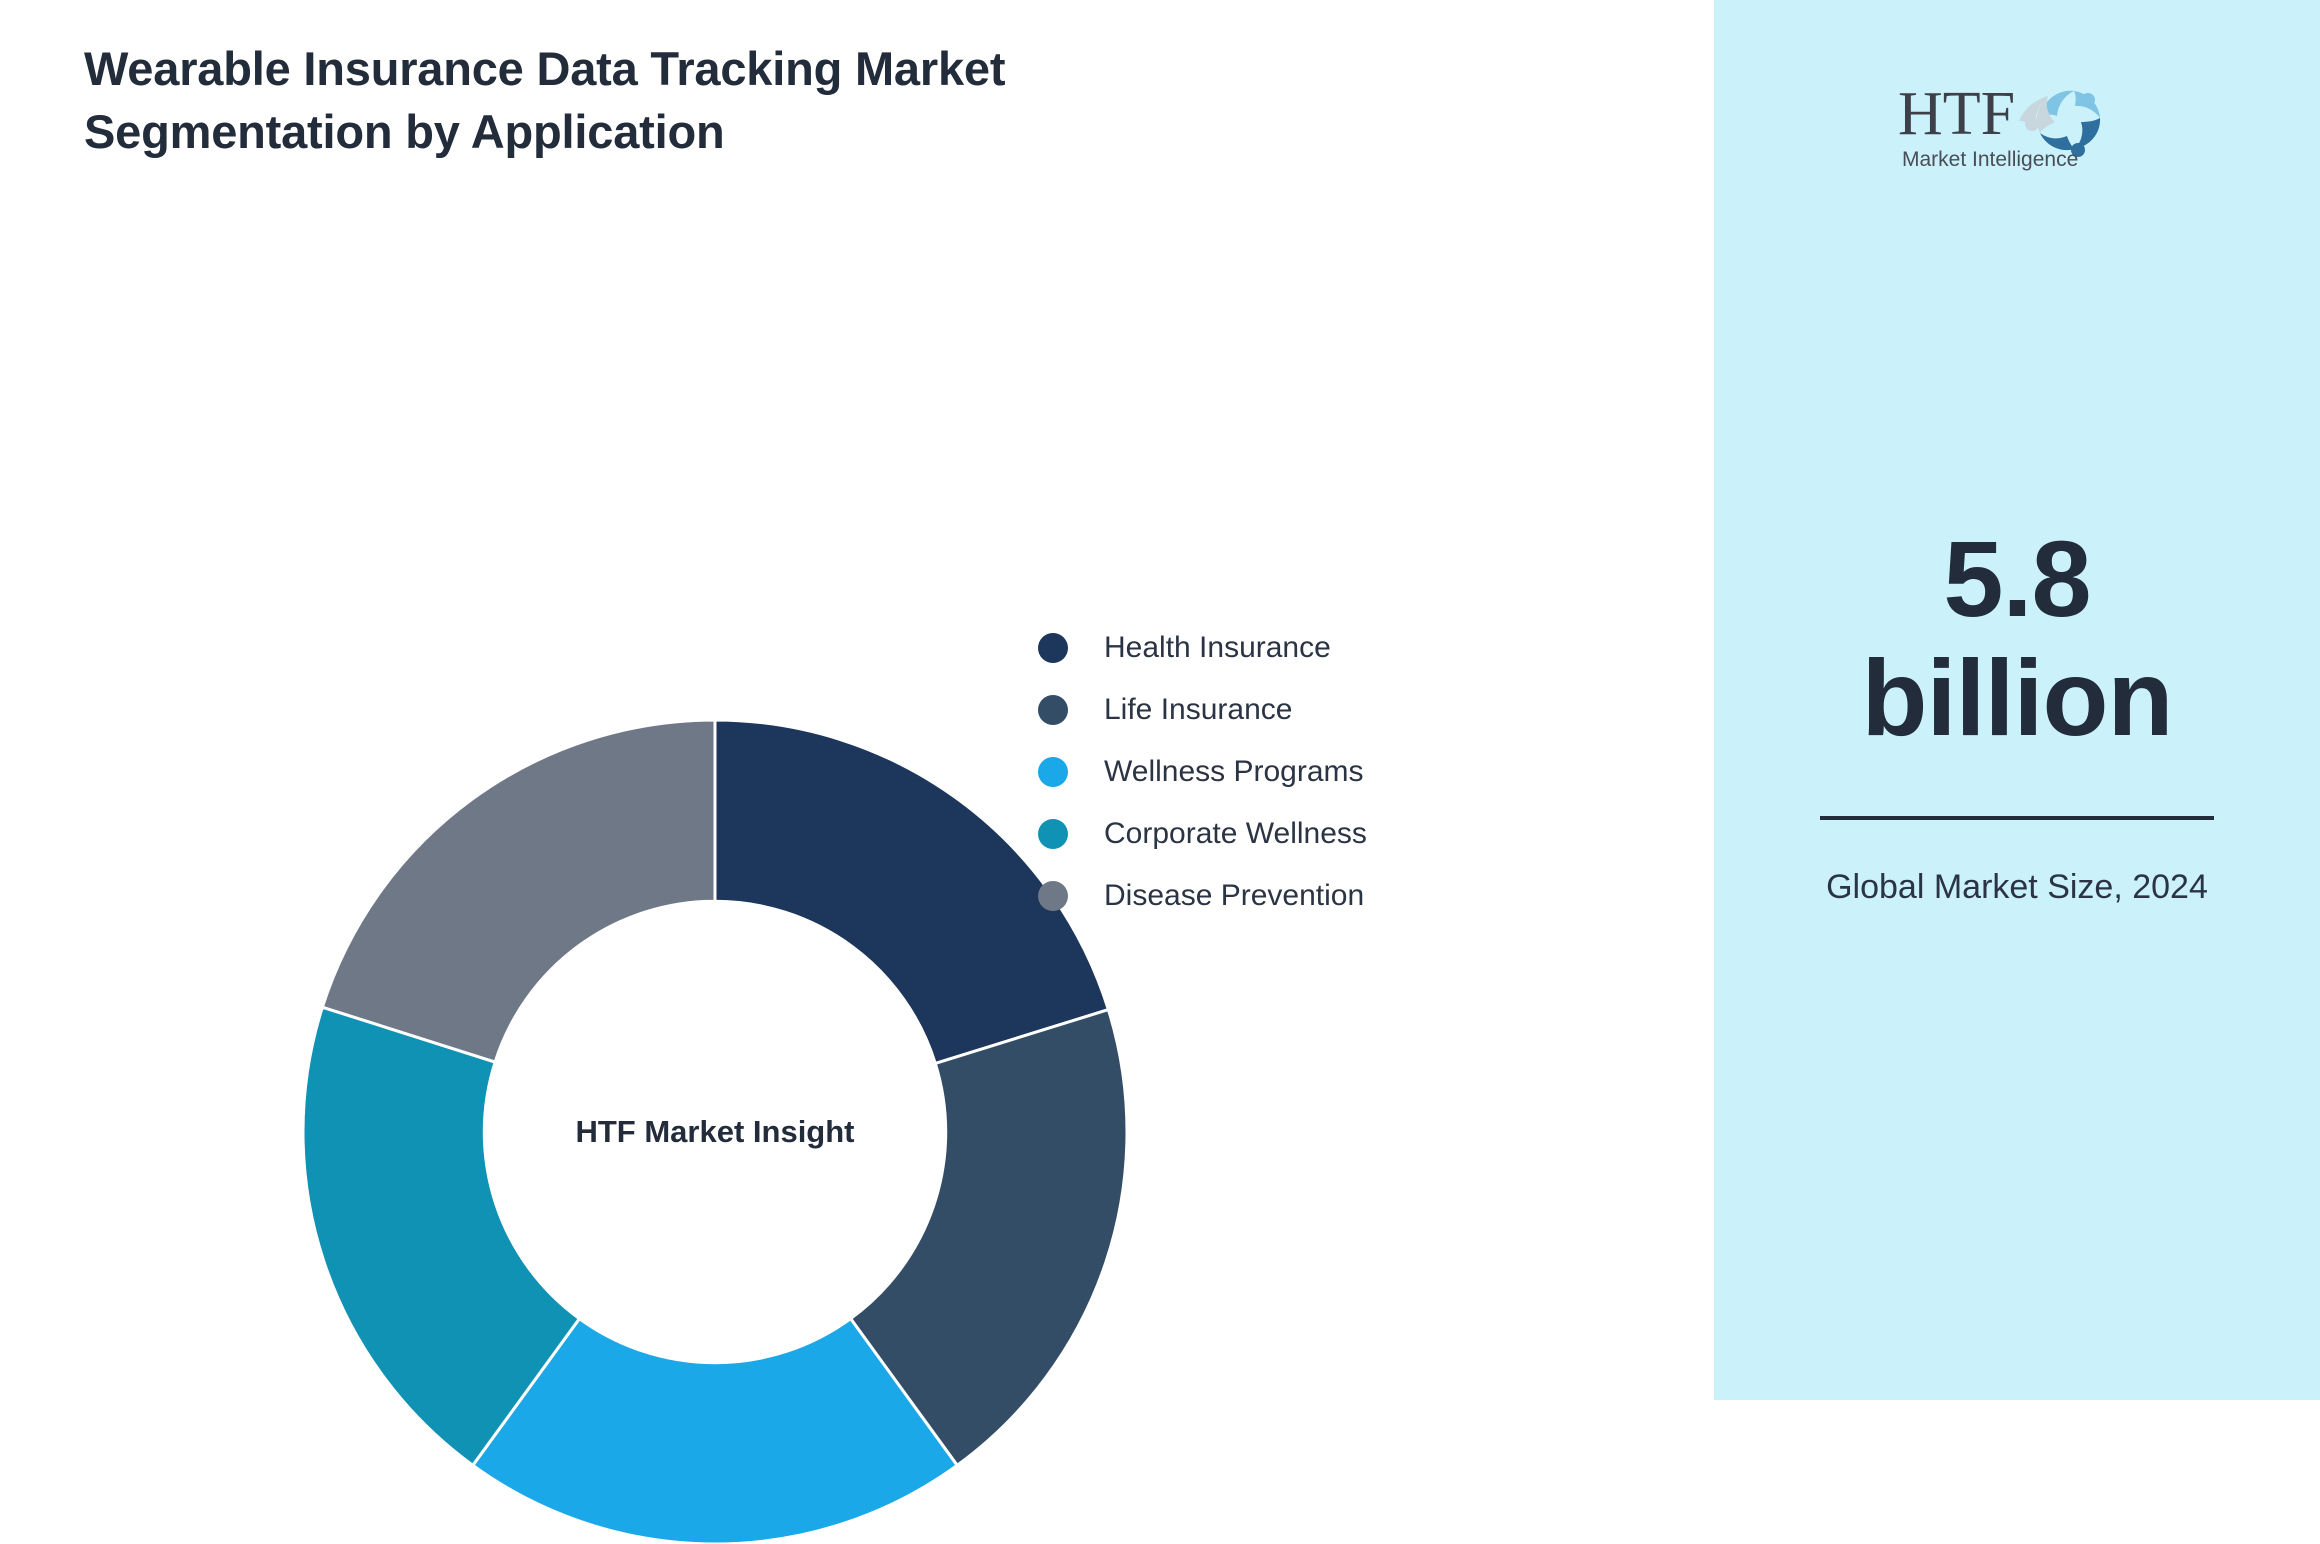  I want to click on stat-caption: Global Market Size, 2024, so click(2017, 886).